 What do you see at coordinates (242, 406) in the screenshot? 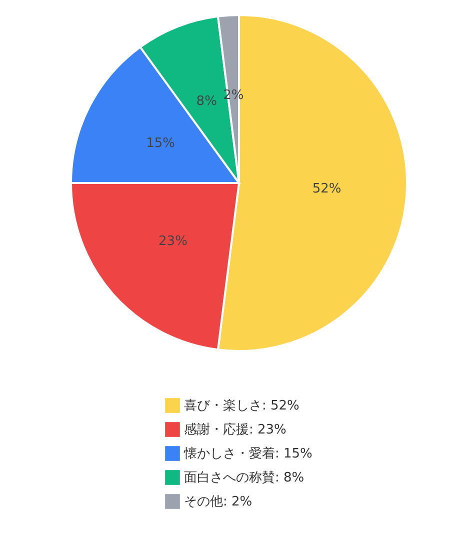
I see `legend-label: 喜び・楽しさ: 52%` at bounding box center [242, 406].